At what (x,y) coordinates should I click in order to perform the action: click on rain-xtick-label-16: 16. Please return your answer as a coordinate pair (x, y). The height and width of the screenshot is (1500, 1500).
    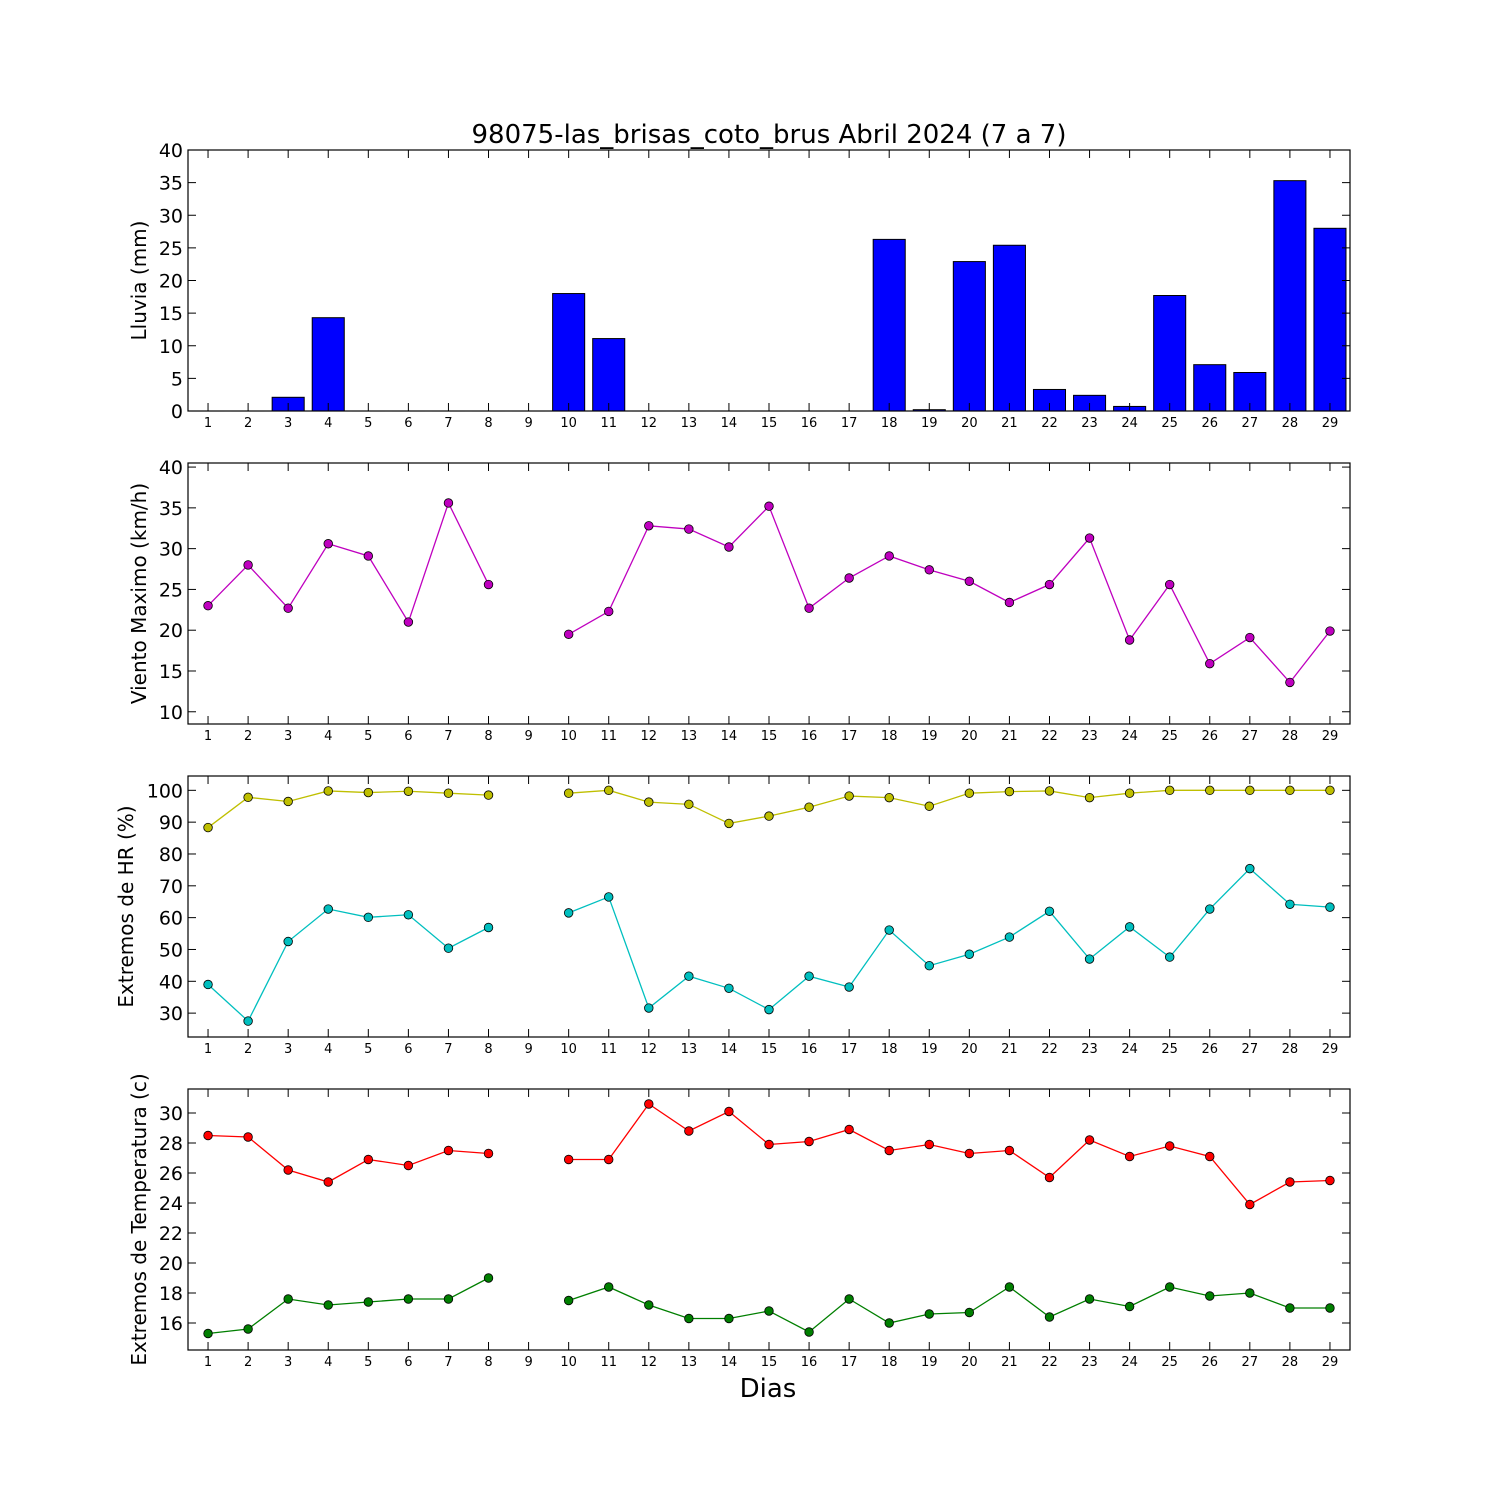
    Looking at the image, I should click on (809, 423).